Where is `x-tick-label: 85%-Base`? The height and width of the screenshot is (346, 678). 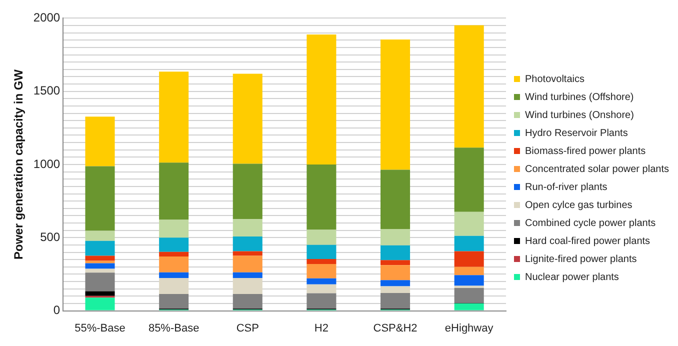 x-tick-label: 85%-Base is located at coordinates (174, 328).